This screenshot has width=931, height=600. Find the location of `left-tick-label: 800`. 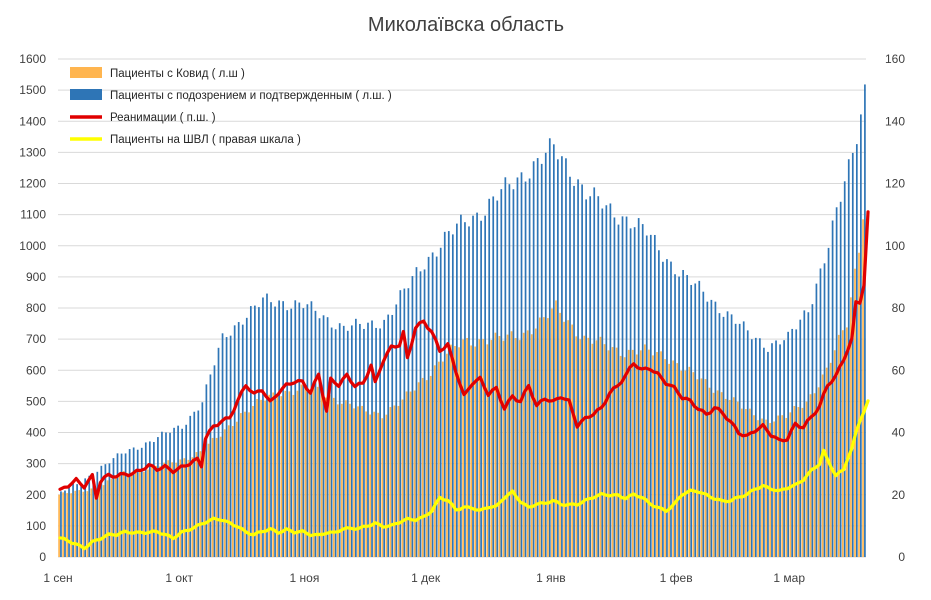

left-tick-label: 800 is located at coordinates (36, 308).